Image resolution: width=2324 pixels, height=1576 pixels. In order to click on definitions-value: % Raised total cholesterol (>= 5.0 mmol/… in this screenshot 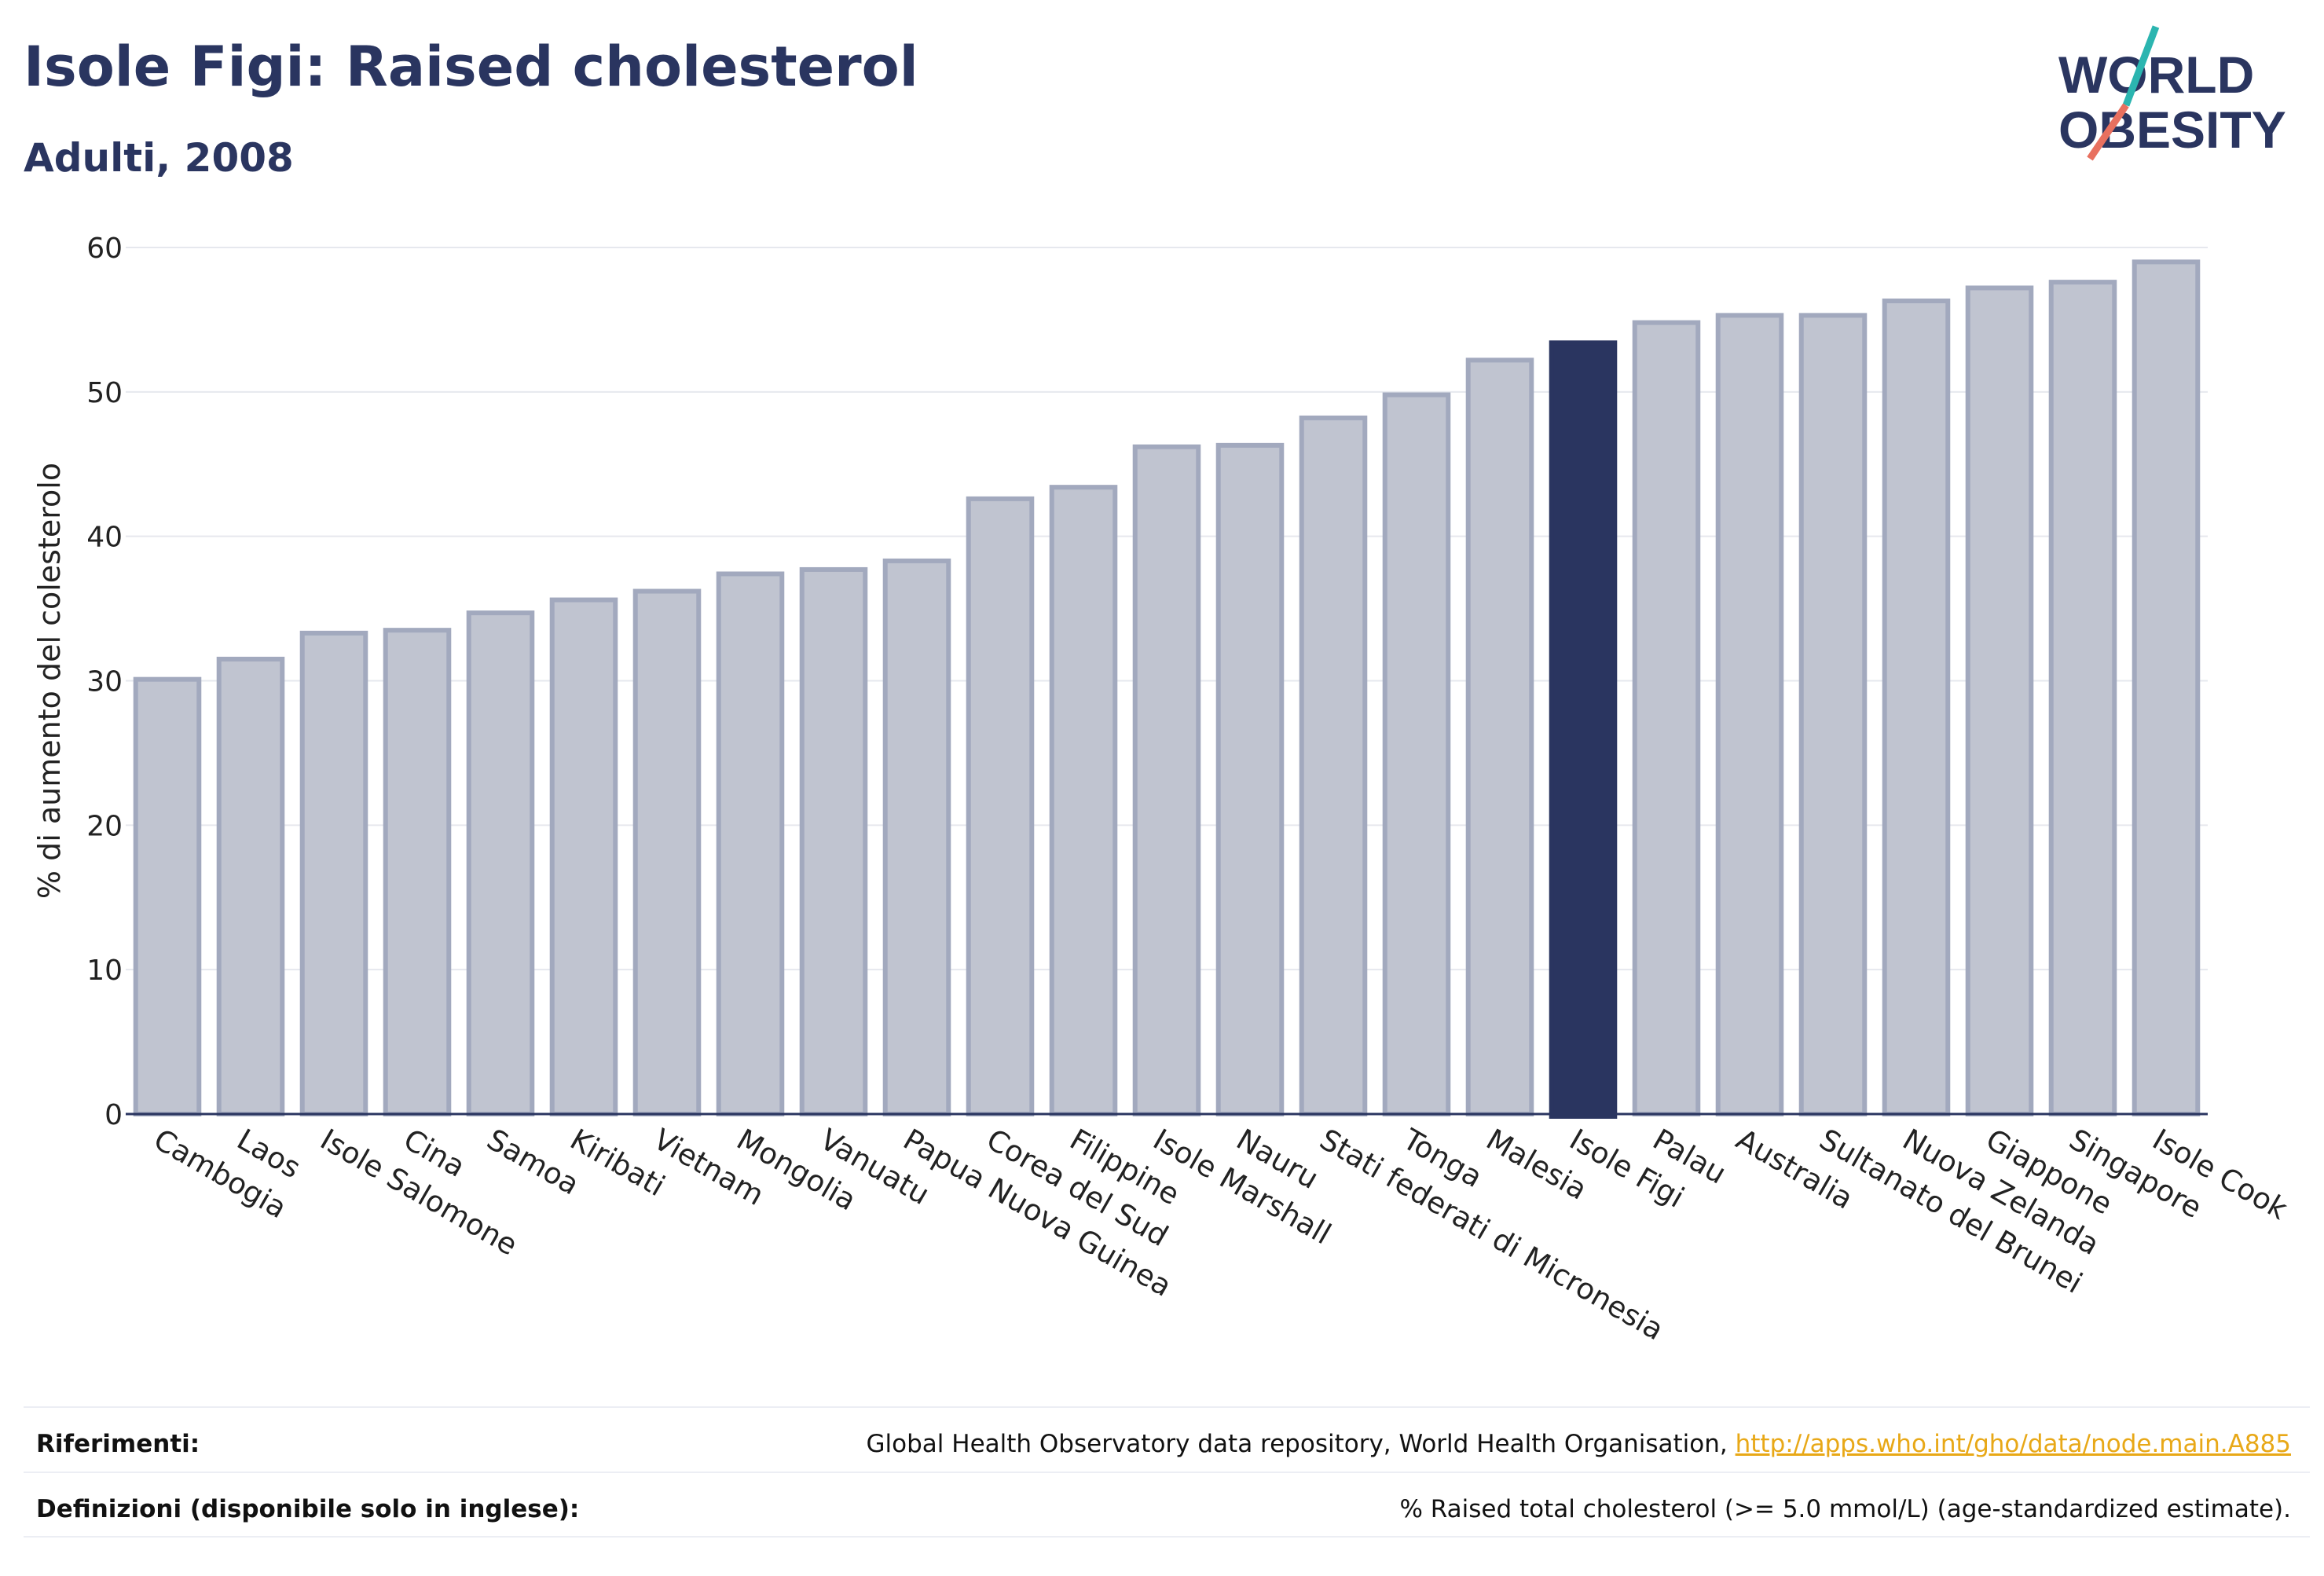, I will do `click(1845, 1509)`.